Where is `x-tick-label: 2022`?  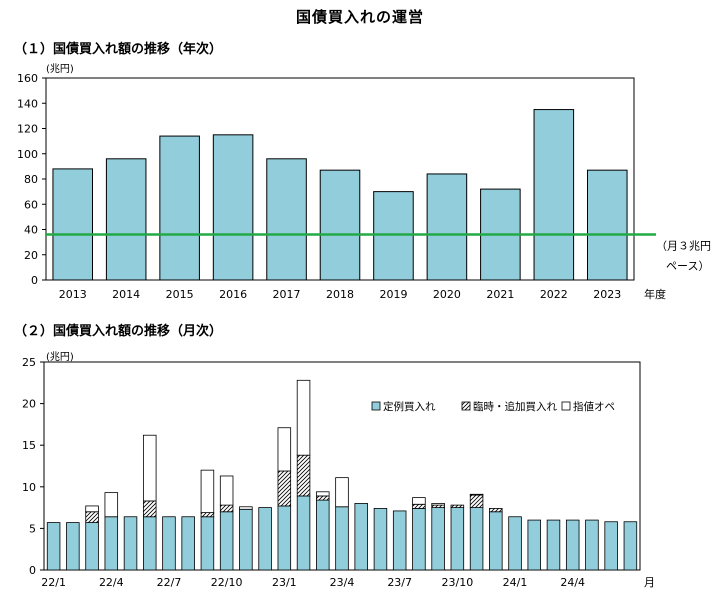
x-tick-label: 2022 is located at coordinates (554, 294).